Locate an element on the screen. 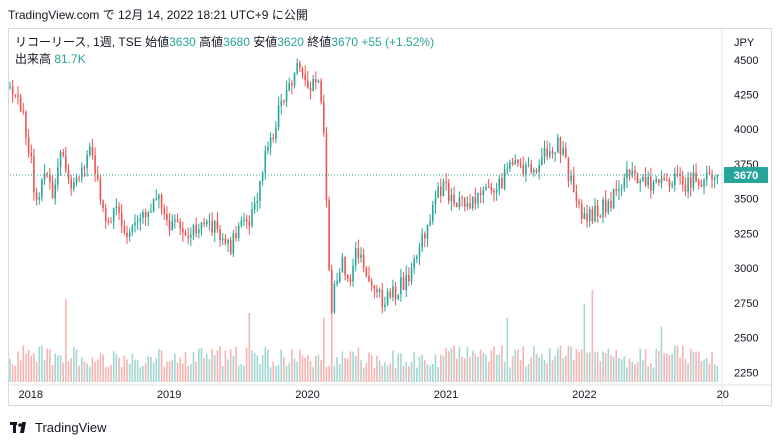 The height and width of the screenshot is (445, 780). currency-label: JPY is located at coordinates (744, 43).